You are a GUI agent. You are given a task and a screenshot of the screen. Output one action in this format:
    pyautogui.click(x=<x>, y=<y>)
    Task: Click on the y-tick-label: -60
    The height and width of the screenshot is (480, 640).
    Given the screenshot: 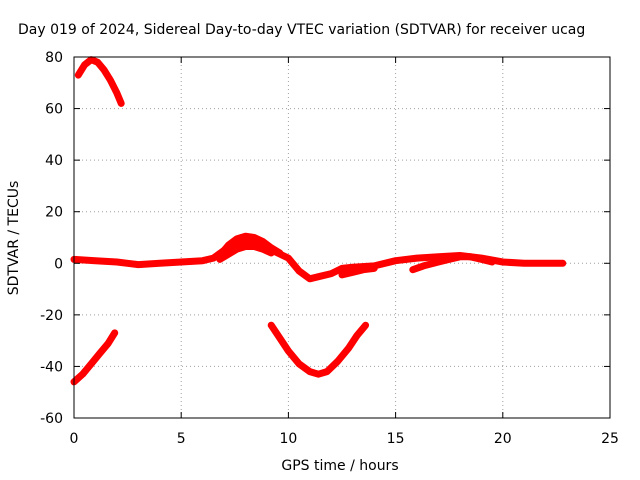 What is the action you would take?
    pyautogui.click(x=51, y=419)
    